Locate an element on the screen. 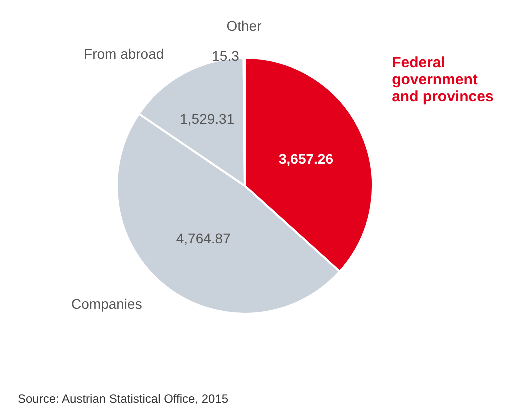 The width and height of the screenshot is (509, 417). data-label: 3,657.26 is located at coordinates (306, 158).